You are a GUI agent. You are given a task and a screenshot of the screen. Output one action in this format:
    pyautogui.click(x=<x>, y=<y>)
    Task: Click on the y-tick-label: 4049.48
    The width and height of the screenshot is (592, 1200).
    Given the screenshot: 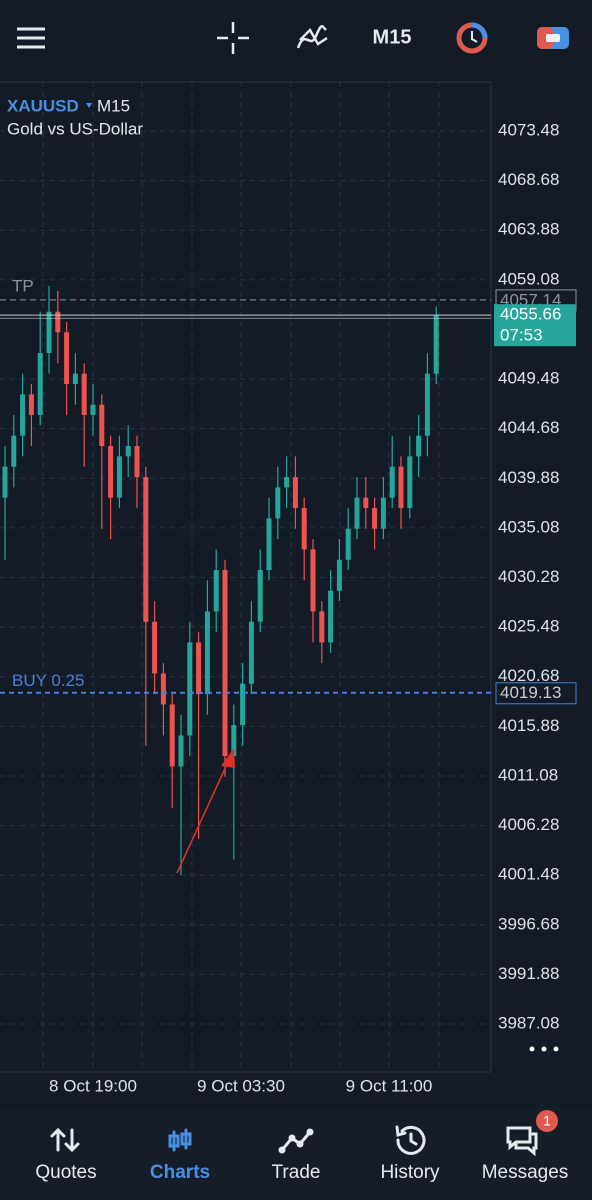 What is the action you would take?
    pyautogui.click(x=528, y=378)
    